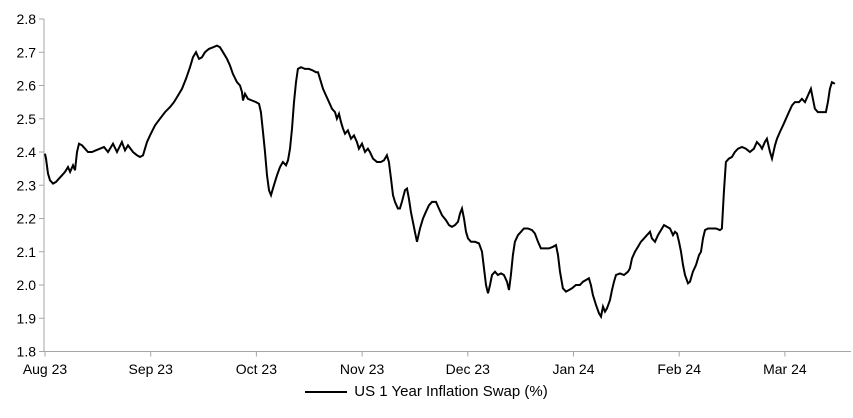  Describe the element at coordinates (451, 391) in the screenshot. I see `legend-label: US 1 Year Inflation Swap (%)` at that location.